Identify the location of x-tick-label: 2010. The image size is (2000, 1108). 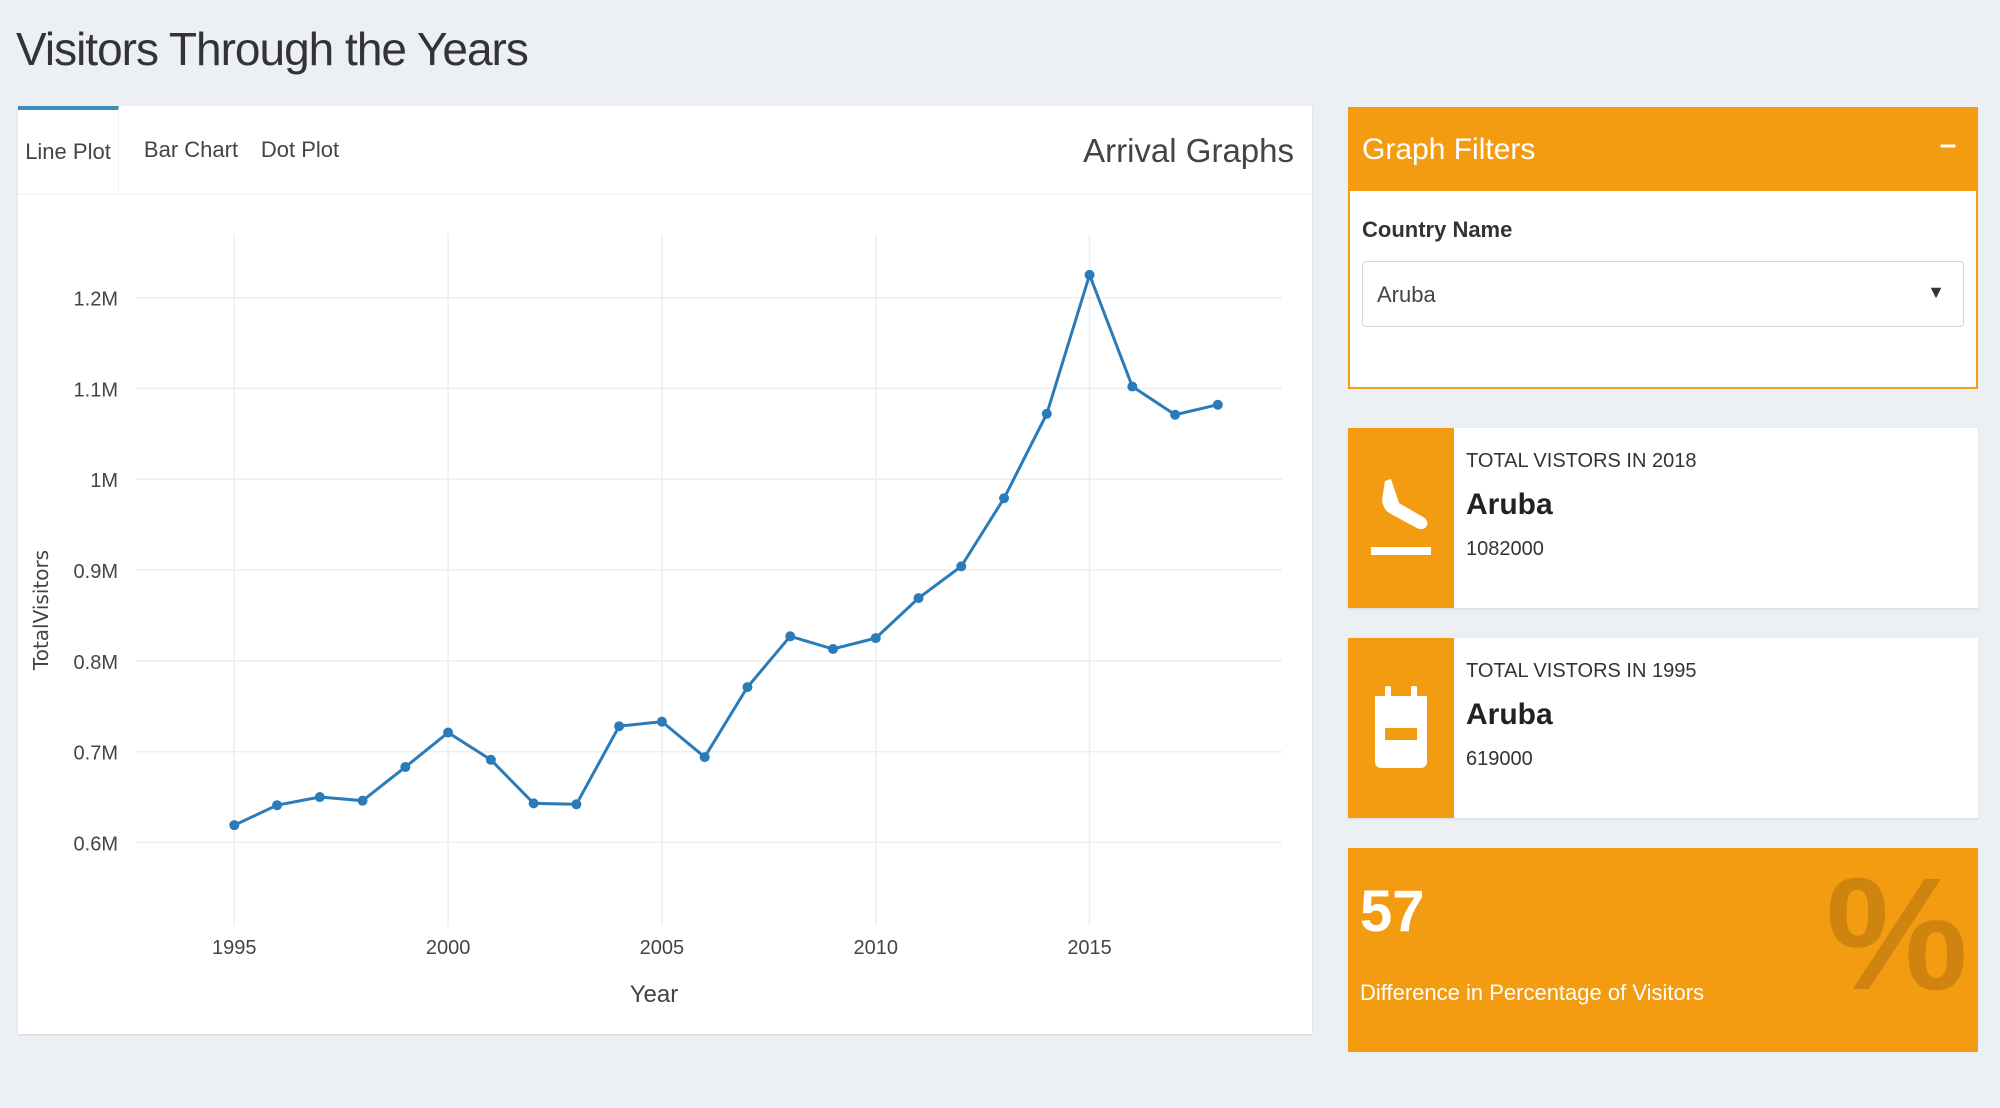
(875, 948).